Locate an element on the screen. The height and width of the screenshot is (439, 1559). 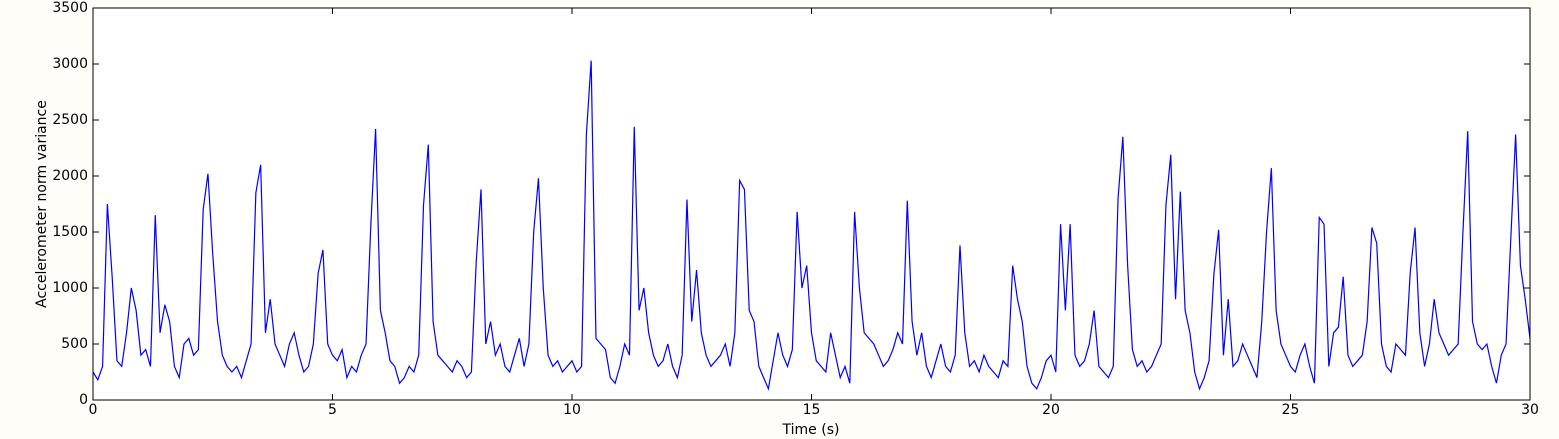
x-tick-label: 30 is located at coordinates (1530, 410).